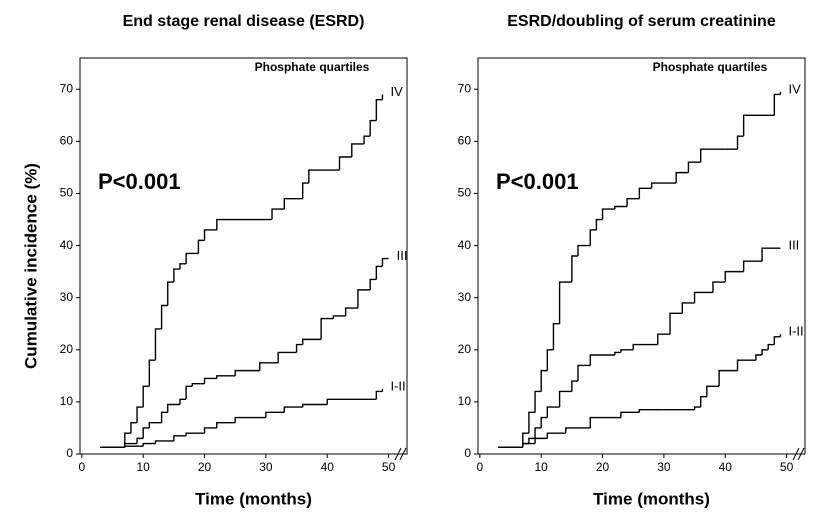 This screenshot has height=512, width=826. I want to click on x-tick-label: 30, so click(266, 467).